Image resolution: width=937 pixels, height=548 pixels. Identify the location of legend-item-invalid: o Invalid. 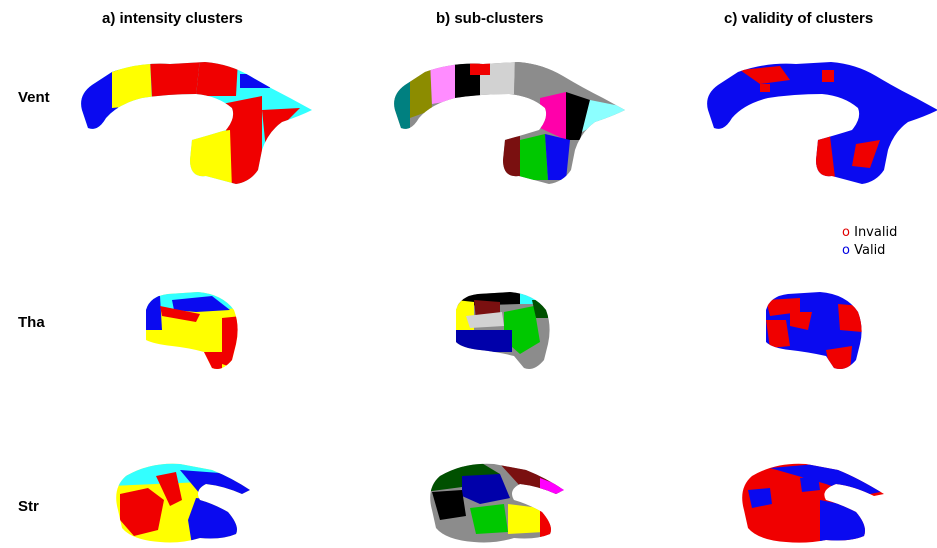
(869, 233).